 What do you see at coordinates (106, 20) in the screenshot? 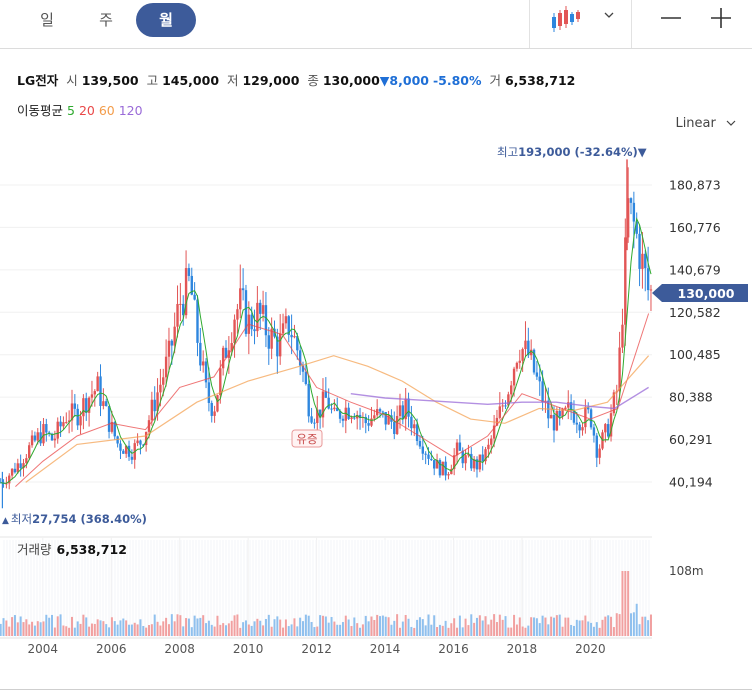
I see `tab-week: 주` at bounding box center [106, 20].